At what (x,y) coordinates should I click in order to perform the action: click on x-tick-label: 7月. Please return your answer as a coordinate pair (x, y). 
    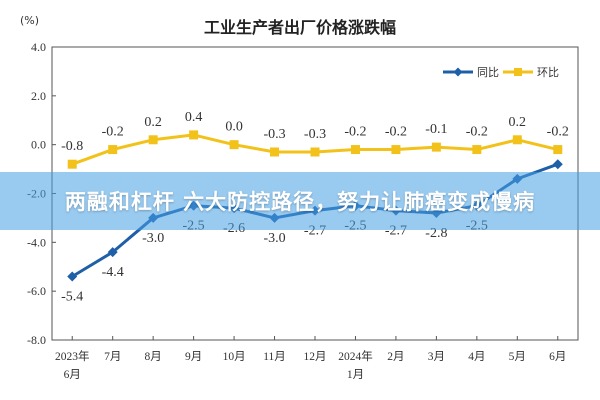
    Looking at the image, I should click on (112, 357).